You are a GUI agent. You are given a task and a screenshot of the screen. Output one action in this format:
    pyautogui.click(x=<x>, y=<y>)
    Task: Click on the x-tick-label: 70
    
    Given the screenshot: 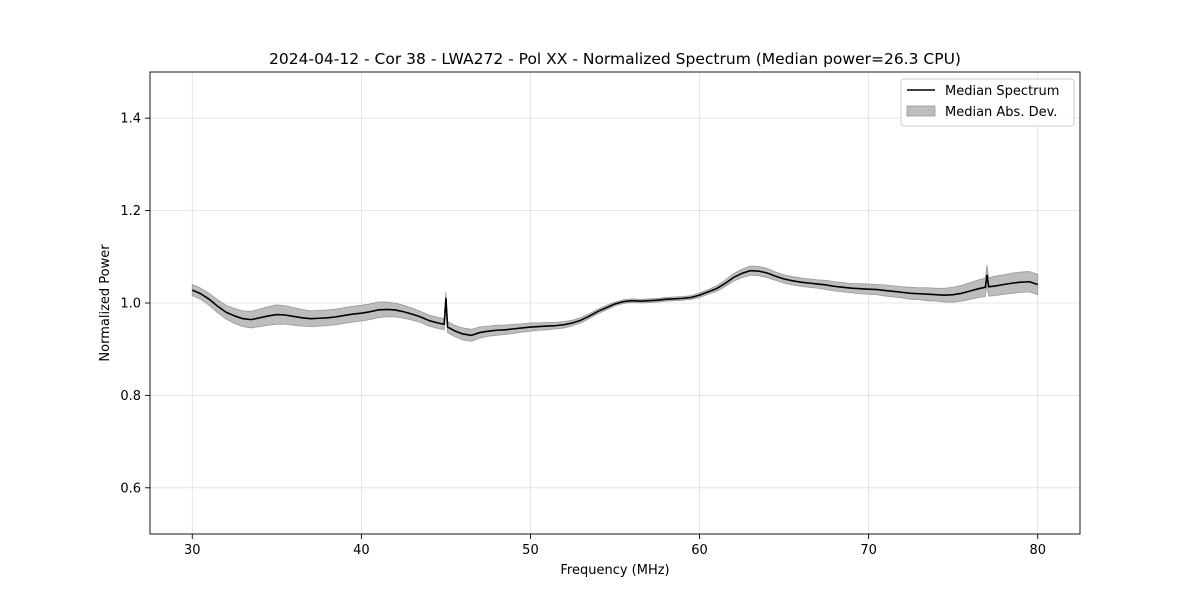 What is the action you would take?
    pyautogui.click(x=868, y=550)
    